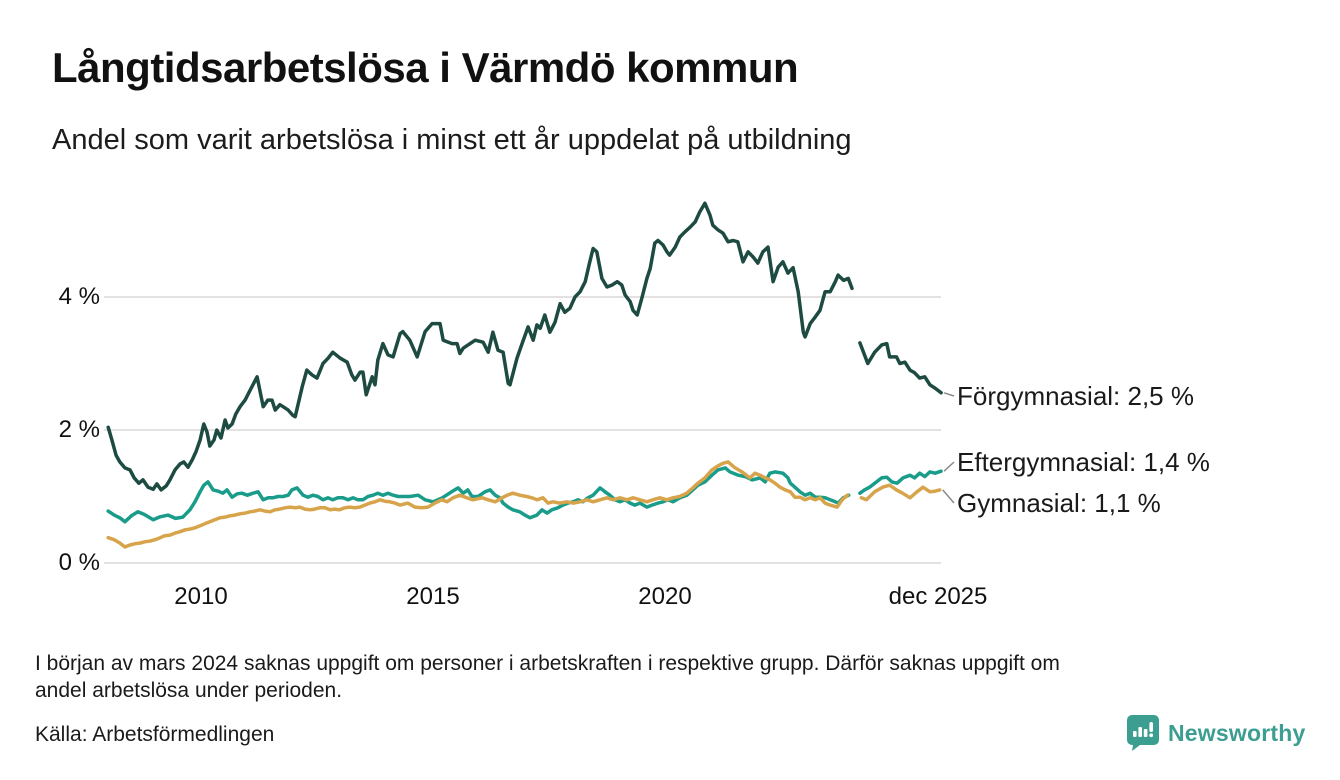 This screenshot has height=780, width=1340. What do you see at coordinates (425, 67) in the screenshot?
I see `page-title: Långtidsarbetslösa i Värmdö kommun` at bounding box center [425, 67].